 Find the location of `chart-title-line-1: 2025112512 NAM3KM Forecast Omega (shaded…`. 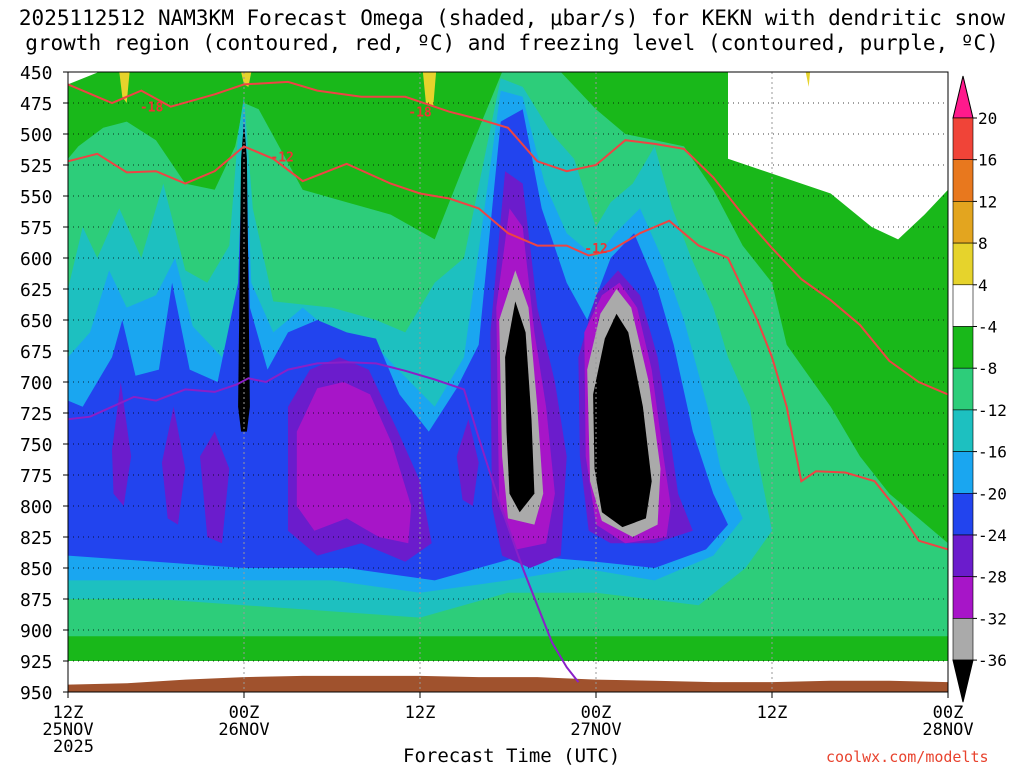

chart-title-line-1: 2025112512 NAM3KM Forecast Omega (shaded… is located at coordinates (512, 18).